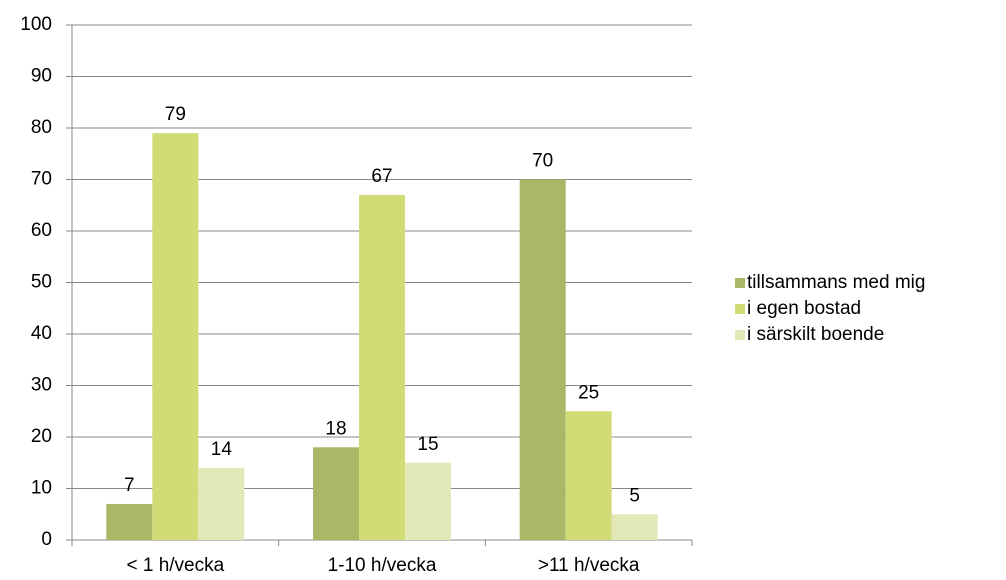 This screenshot has width=1006, height=580. Describe the element at coordinates (41, 230) in the screenshot. I see `y-tick-label: 60` at that location.